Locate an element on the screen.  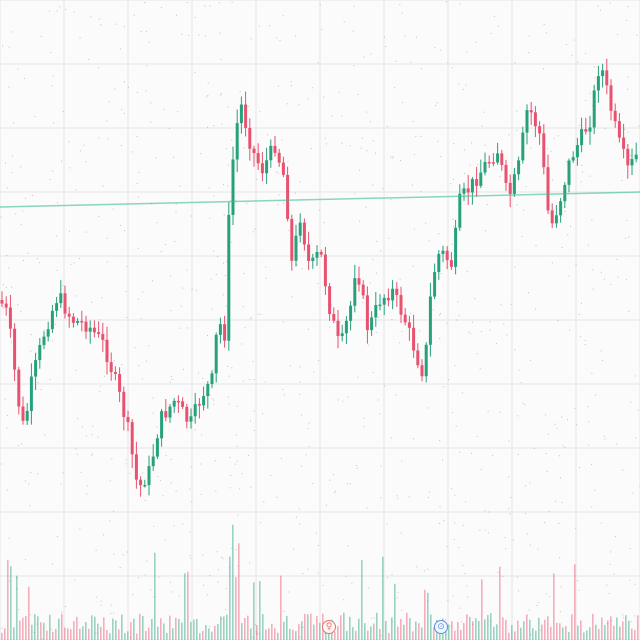
event-marker-icon: ♀ is located at coordinates (329, 627).